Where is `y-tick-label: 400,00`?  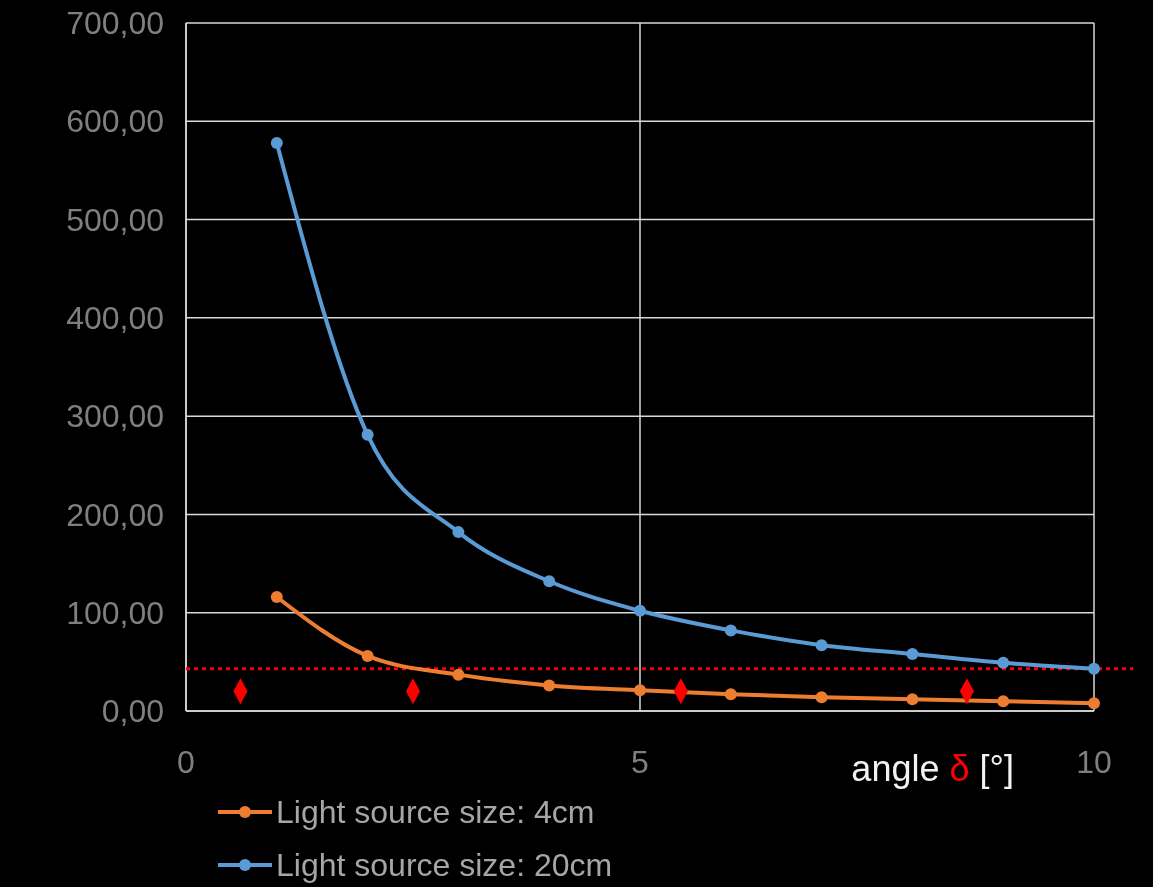 y-tick-label: 400,00 is located at coordinates (115, 318).